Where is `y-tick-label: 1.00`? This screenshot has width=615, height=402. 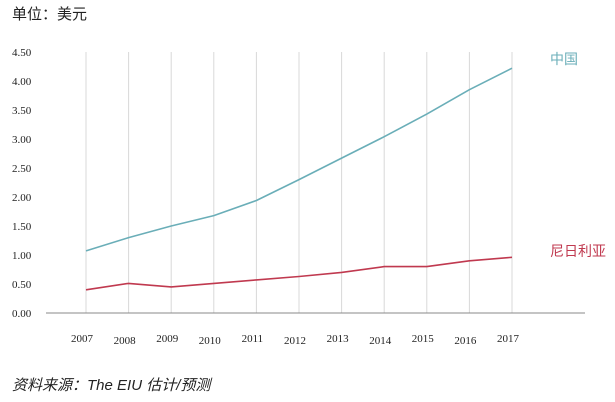
y-tick-label: 1.00 is located at coordinates (22, 256).